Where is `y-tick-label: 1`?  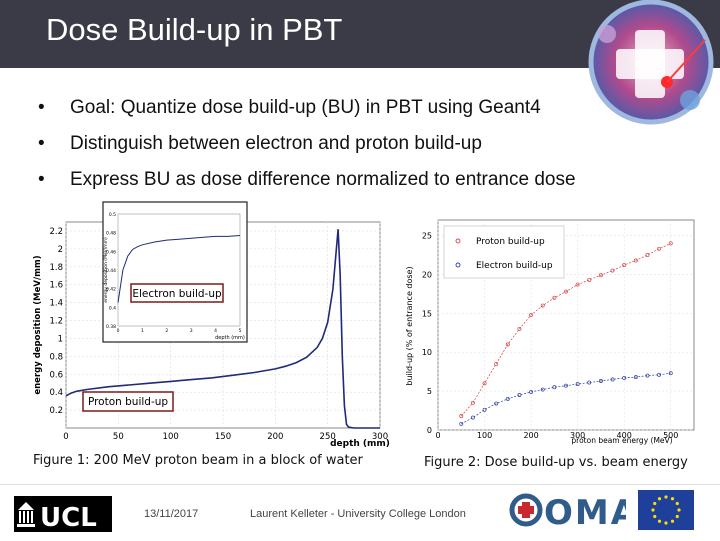 y-tick-label: 1 is located at coordinates (60, 339).